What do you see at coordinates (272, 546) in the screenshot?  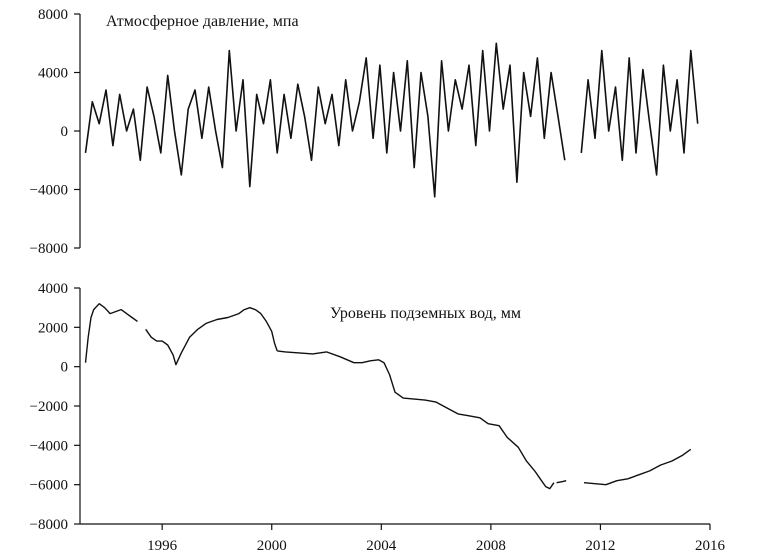 I see `x-tick-label: 2000` at bounding box center [272, 546].